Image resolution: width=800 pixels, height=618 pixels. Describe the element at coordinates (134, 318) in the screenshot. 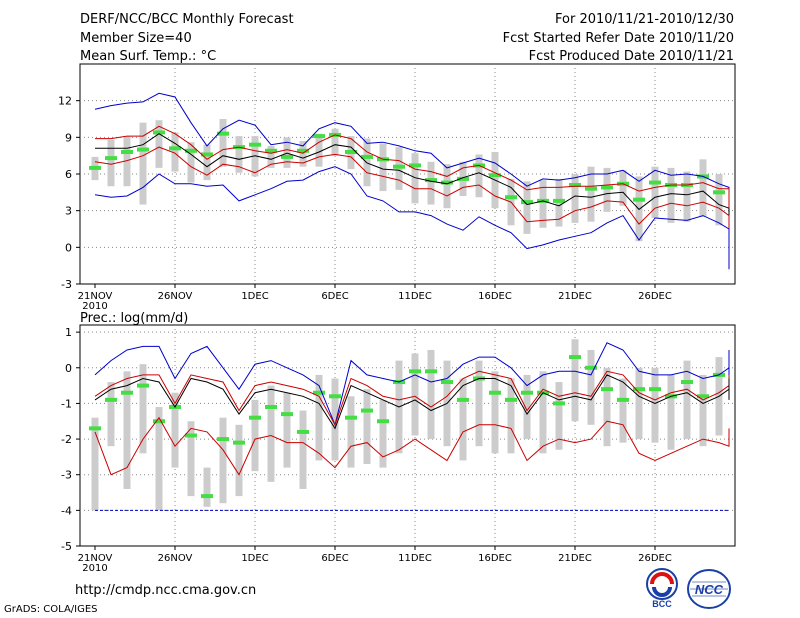

I see `precipitation-variable-label: Prec.: log(mm/d)` at that location.